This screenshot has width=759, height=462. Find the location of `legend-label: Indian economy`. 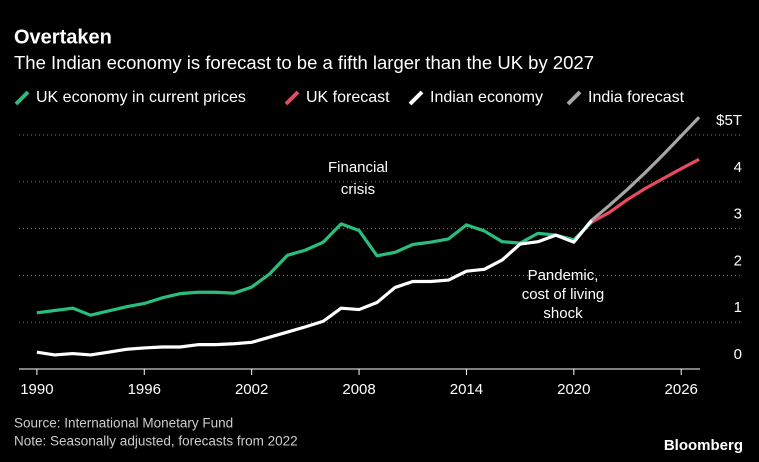

legend-label: Indian economy is located at coordinates (486, 97).